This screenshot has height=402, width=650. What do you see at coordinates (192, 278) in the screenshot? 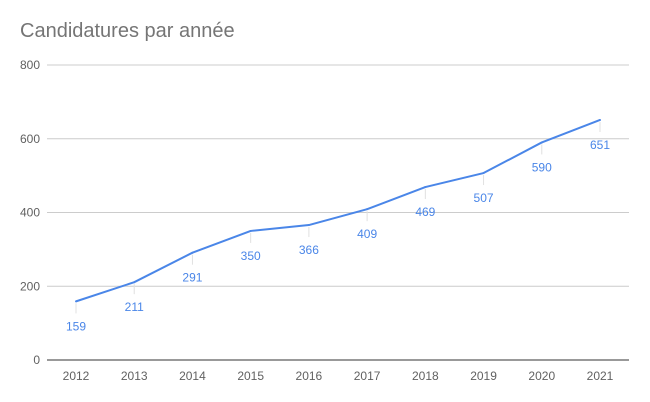
I see `data-label: 291` at bounding box center [192, 278].